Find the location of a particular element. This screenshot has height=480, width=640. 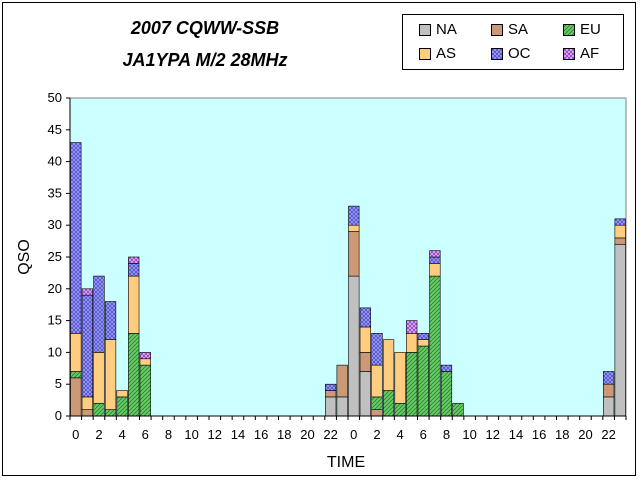

x-tick-label-17: 10 is located at coordinates (469, 434).